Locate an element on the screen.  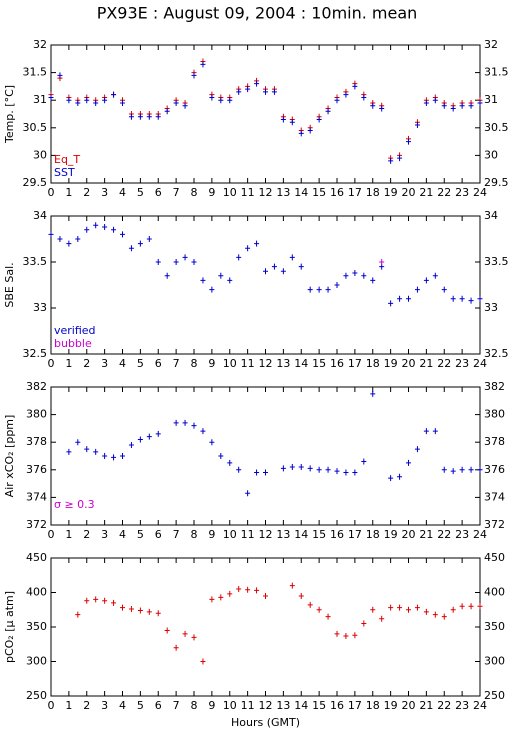
x-tick-label: 10 is located at coordinates (230, 705).